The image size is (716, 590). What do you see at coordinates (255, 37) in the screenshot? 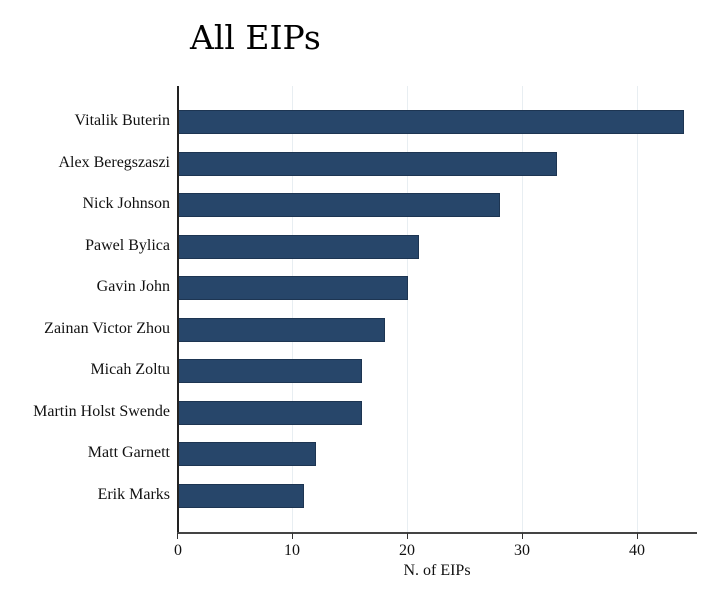
I see `chart-title: All EIPs` at bounding box center [255, 37].